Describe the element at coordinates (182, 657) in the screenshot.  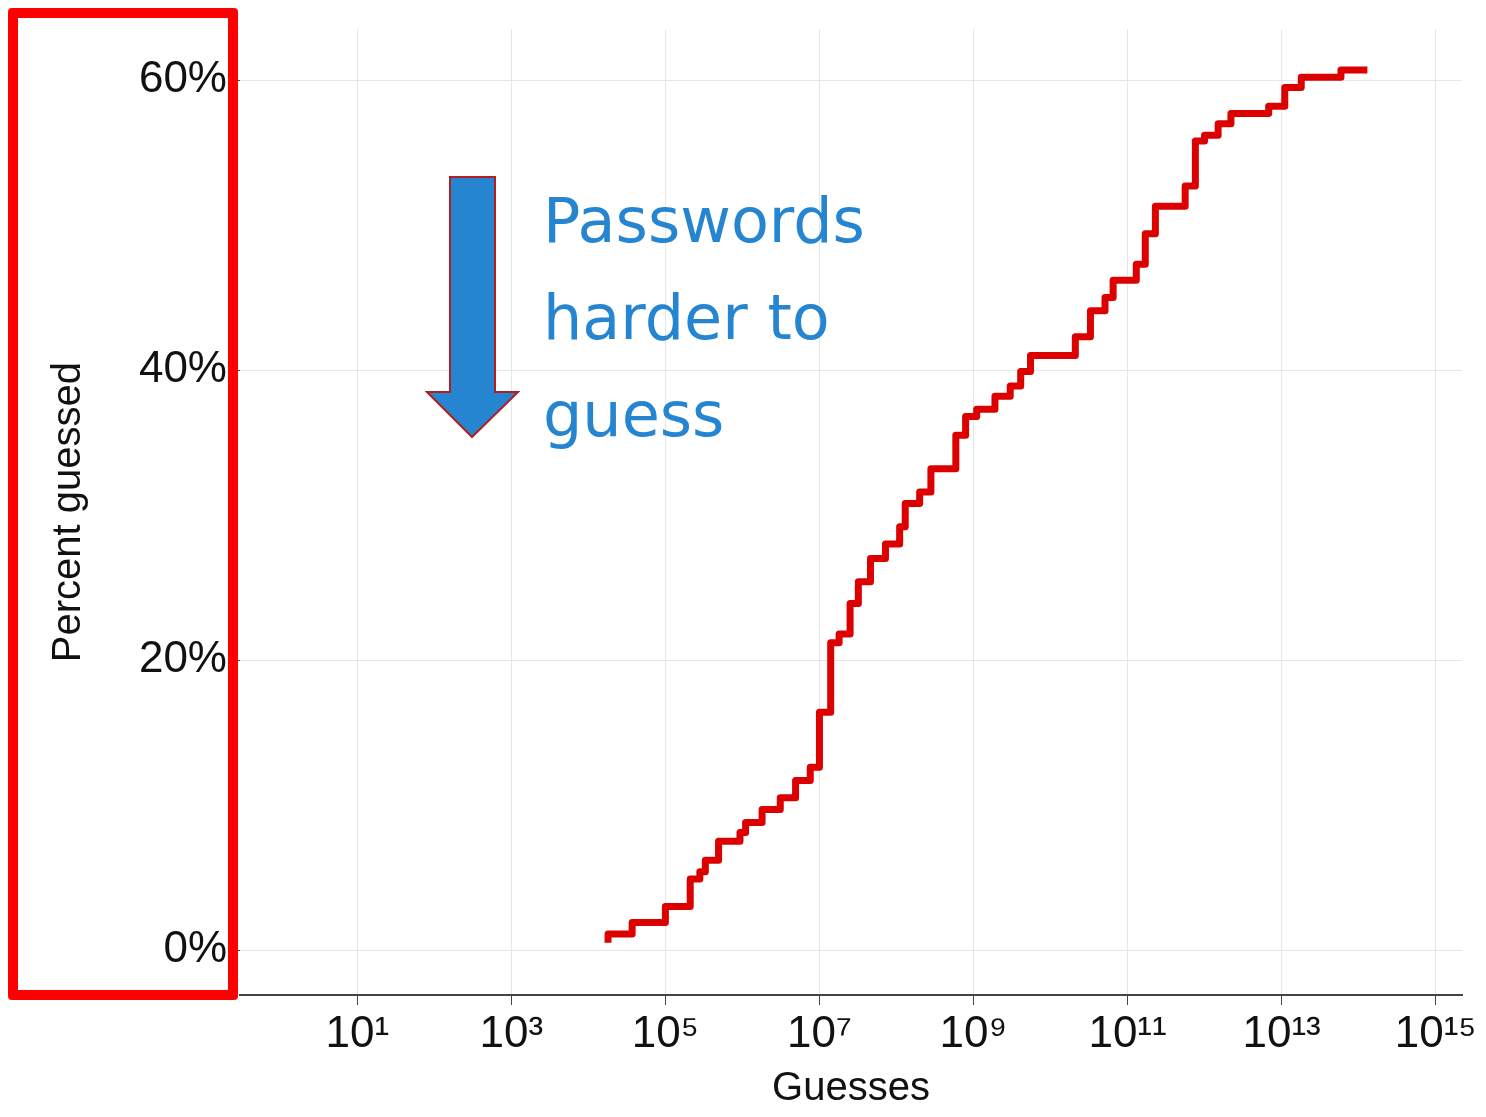
I see `y-tick-label: 20%` at that location.